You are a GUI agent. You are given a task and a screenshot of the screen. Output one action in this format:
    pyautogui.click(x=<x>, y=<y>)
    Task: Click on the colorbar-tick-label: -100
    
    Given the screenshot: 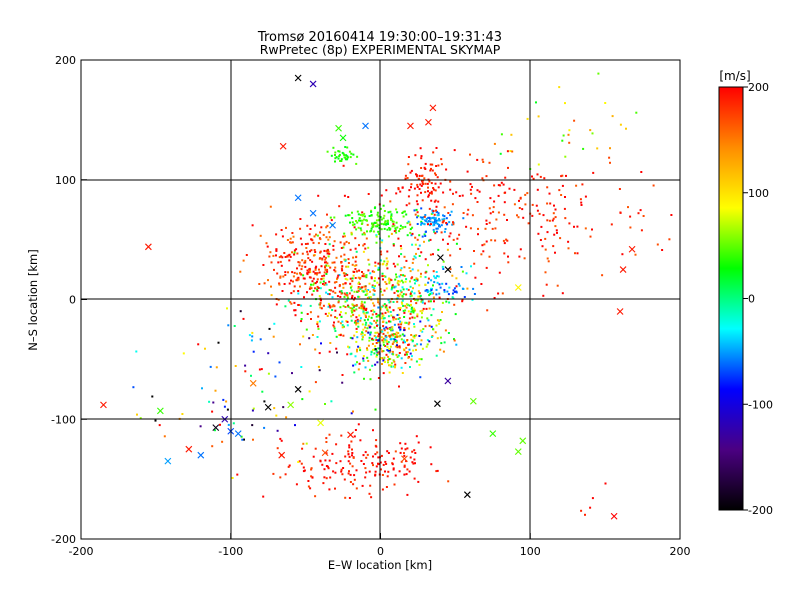 What is the action you would take?
    pyautogui.click(x=760, y=404)
    